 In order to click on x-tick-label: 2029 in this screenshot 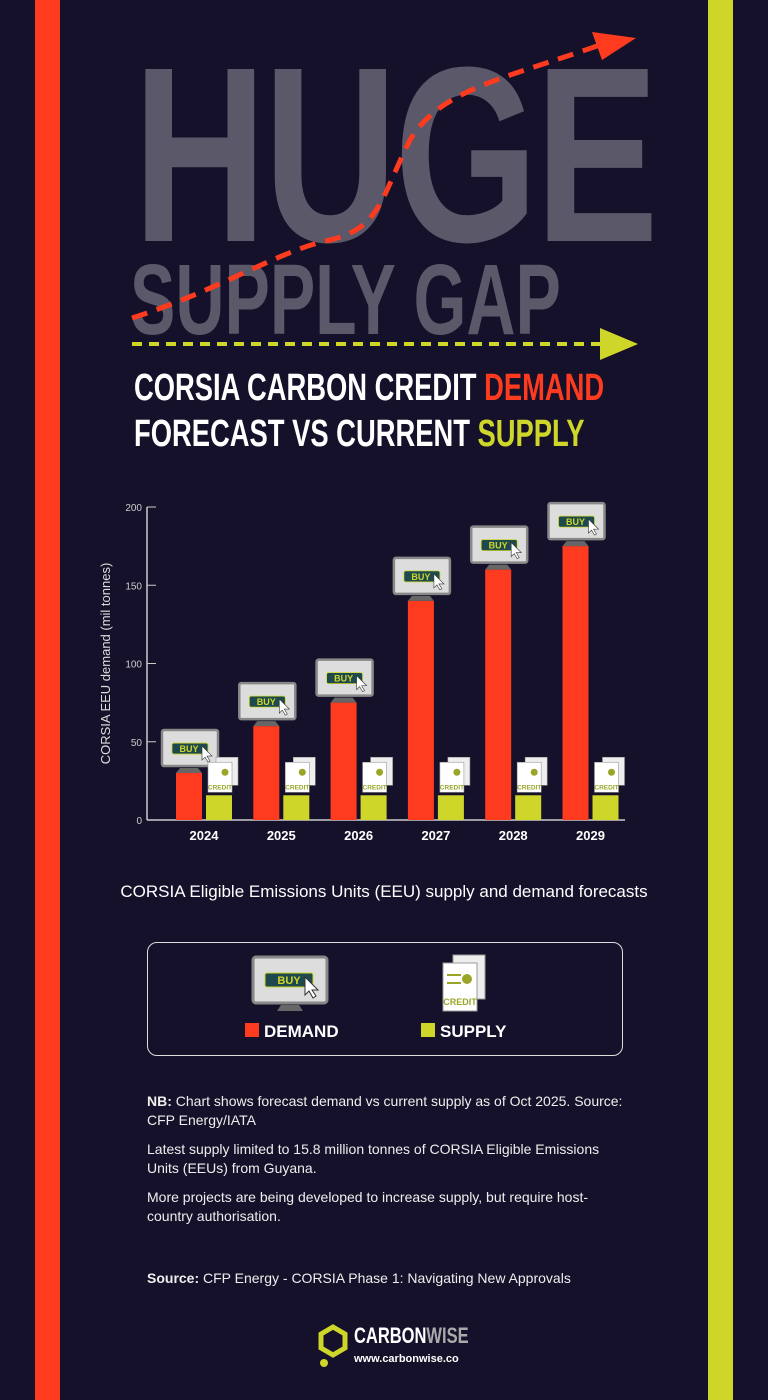, I will do `click(590, 835)`.